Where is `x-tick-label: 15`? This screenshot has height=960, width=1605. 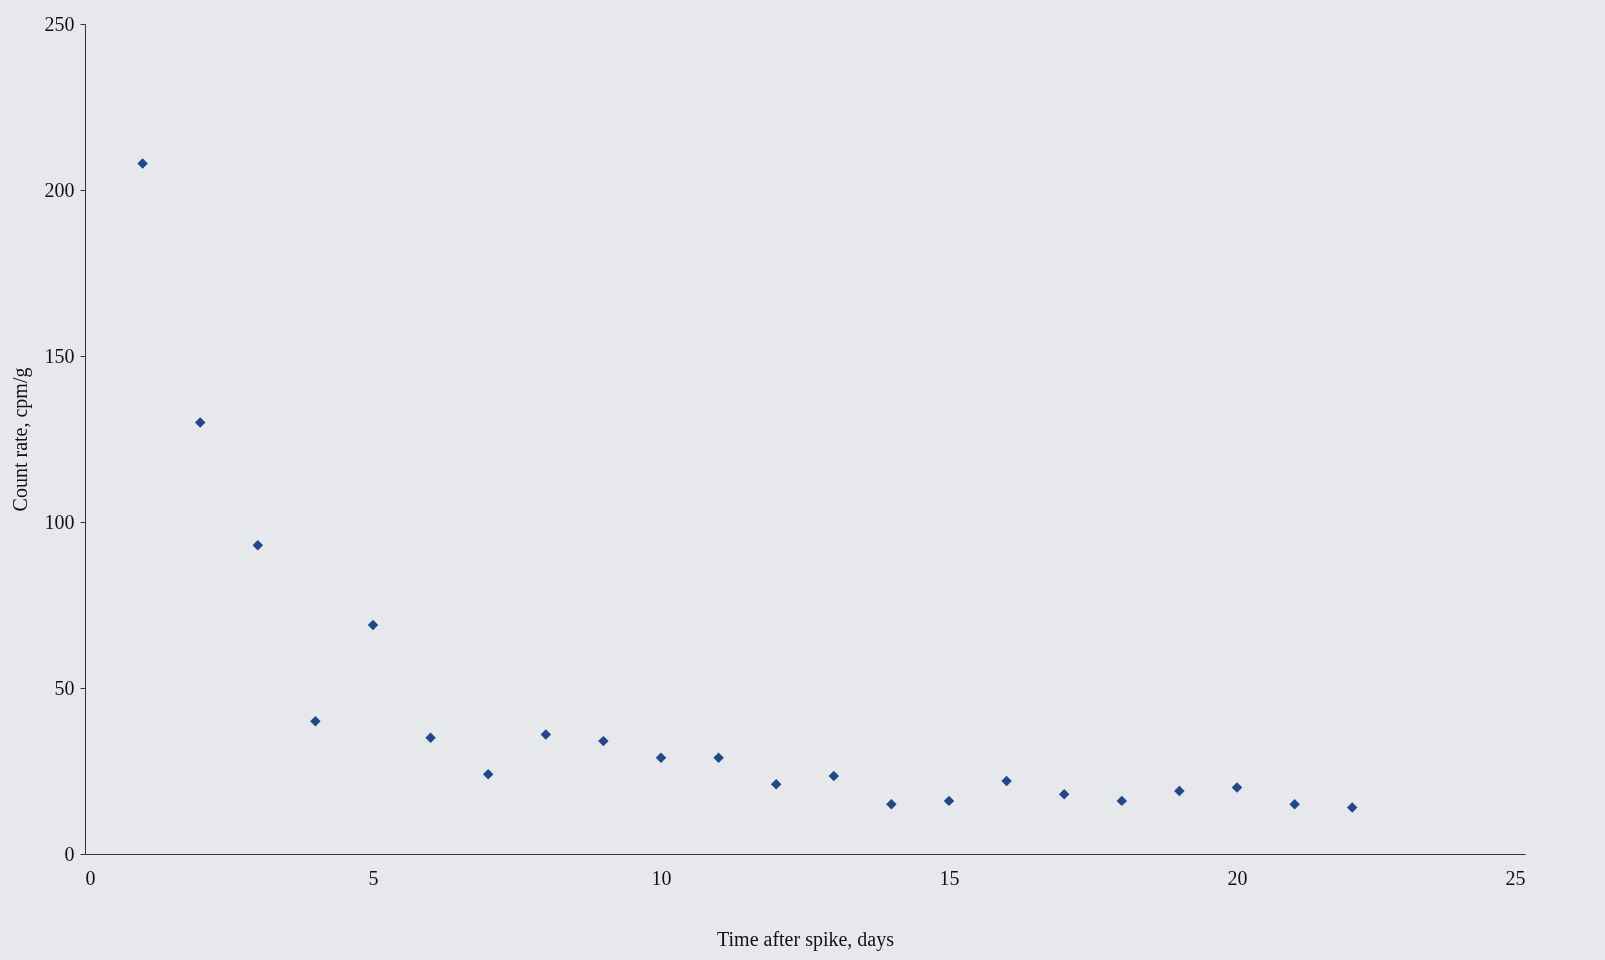
x-tick-label: 15 is located at coordinates (949, 877).